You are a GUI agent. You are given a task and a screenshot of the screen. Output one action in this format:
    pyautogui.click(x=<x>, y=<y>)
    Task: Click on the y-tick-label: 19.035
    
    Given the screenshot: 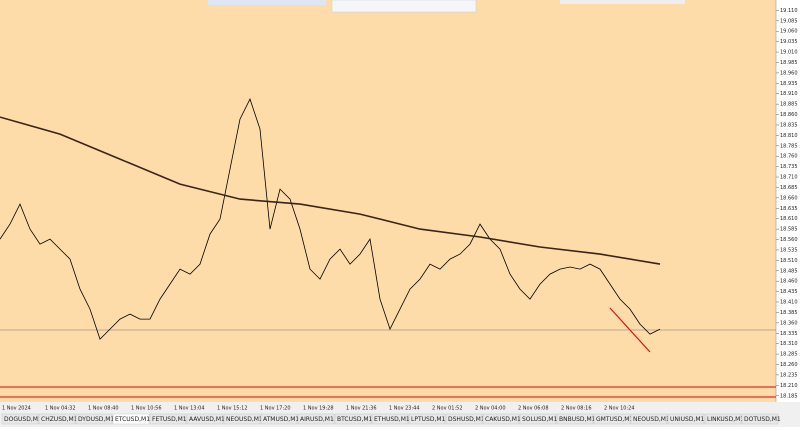 What is the action you would take?
    pyautogui.click(x=789, y=42)
    